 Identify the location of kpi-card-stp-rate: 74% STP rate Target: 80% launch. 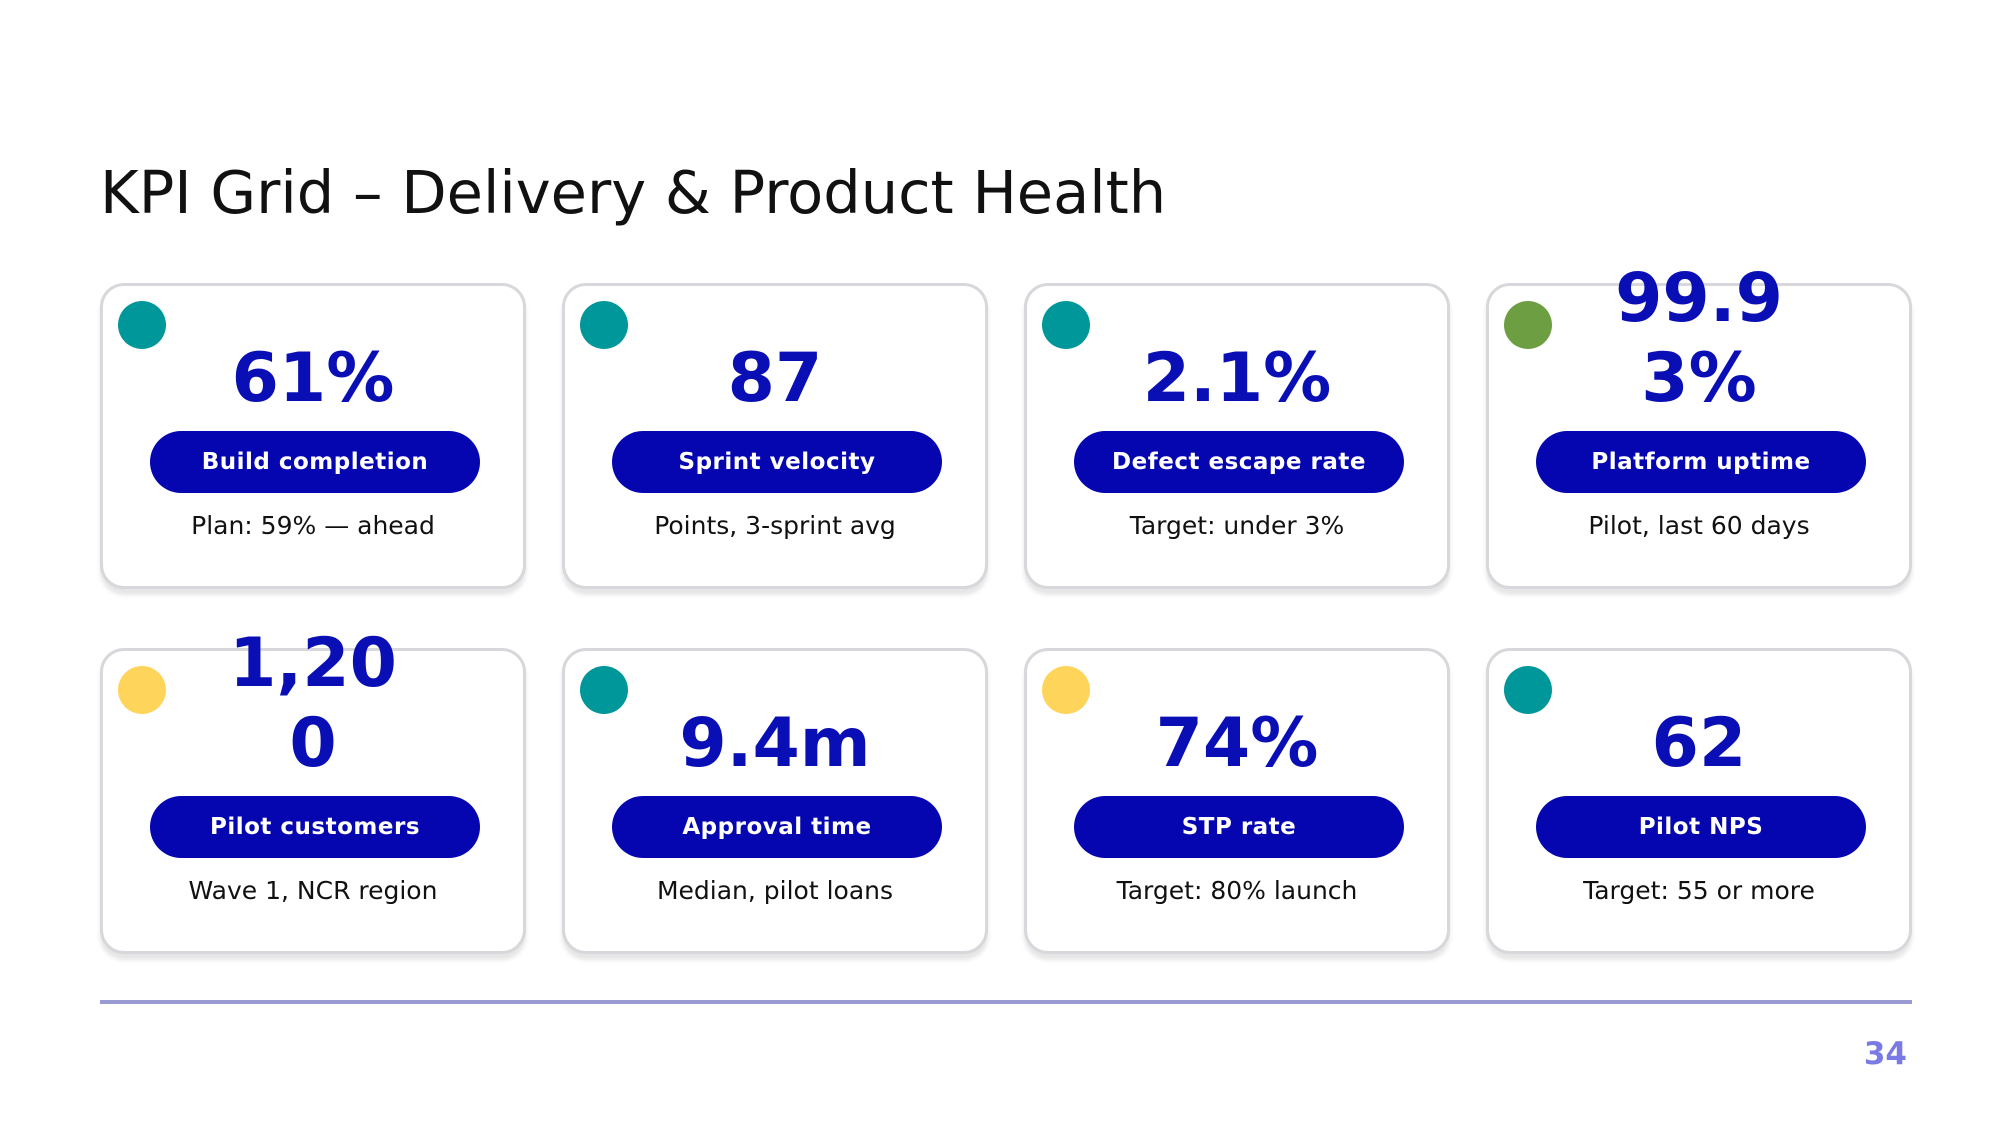
(1237, 801).